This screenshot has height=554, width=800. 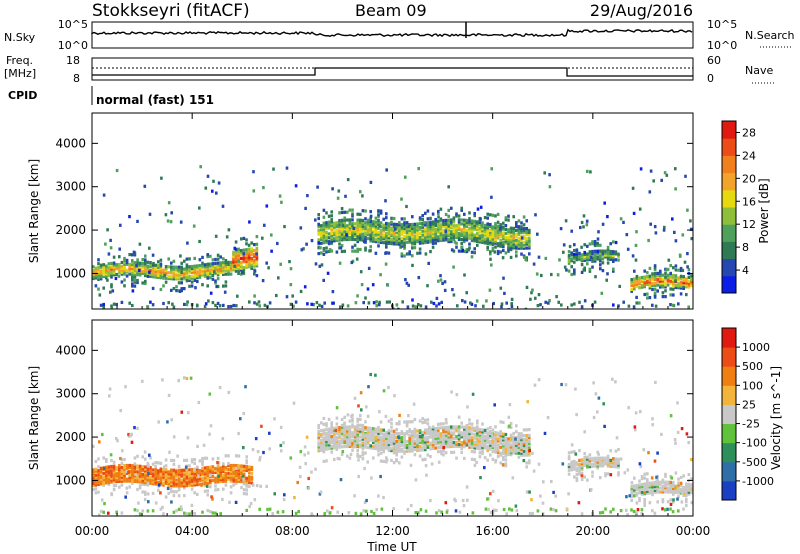 What do you see at coordinates (155, 100) in the screenshot?
I see `cpid-value: normal (fast) 151` at bounding box center [155, 100].